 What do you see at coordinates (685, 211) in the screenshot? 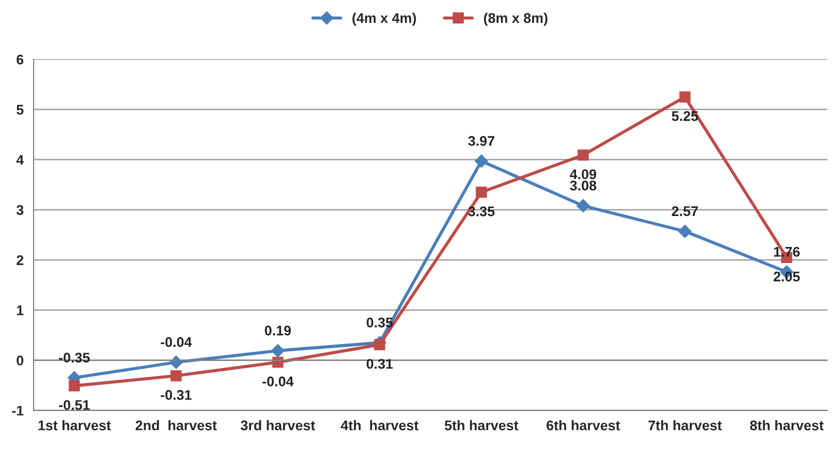
I see `data-label: 2.57` at bounding box center [685, 211].